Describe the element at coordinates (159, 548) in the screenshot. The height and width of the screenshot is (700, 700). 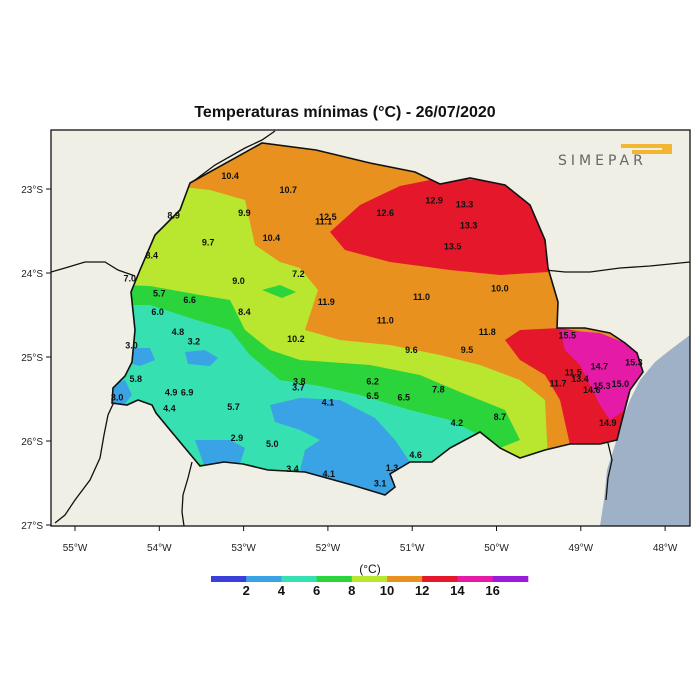
I see `lon-label: 54°W` at that location.